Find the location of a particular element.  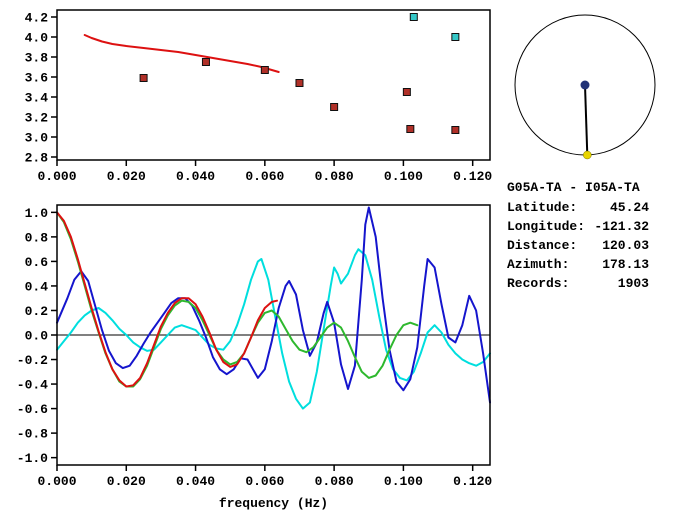

records-value: 1903 is located at coordinates (633, 283).